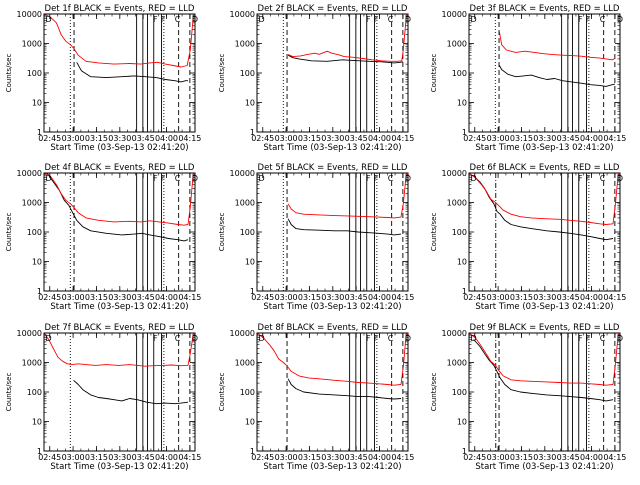  What do you see at coordinates (347, 38) in the screenshot?
I see `lld-series-line` at bounding box center [347, 38].